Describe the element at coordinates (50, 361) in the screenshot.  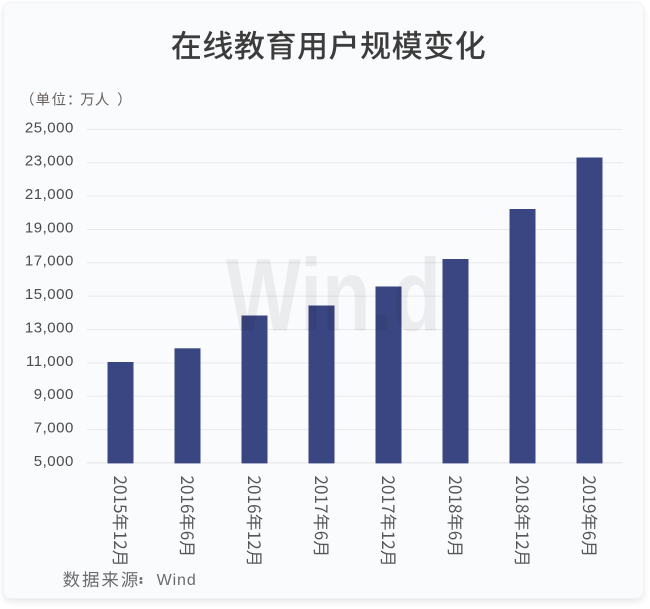
I see `svg-text: 11,000` at that location.